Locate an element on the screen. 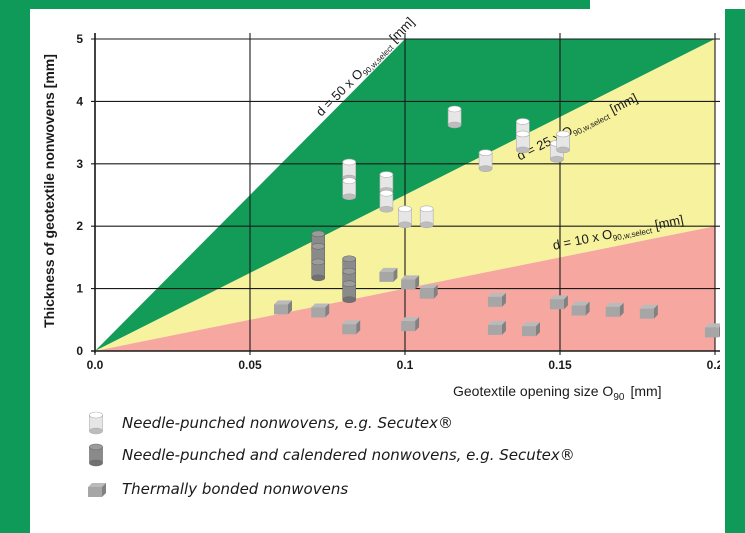 The height and width of the screenshot is (533, 745). legend-label: Thermally bonded nonwovens is located at coordinates (235, 489).